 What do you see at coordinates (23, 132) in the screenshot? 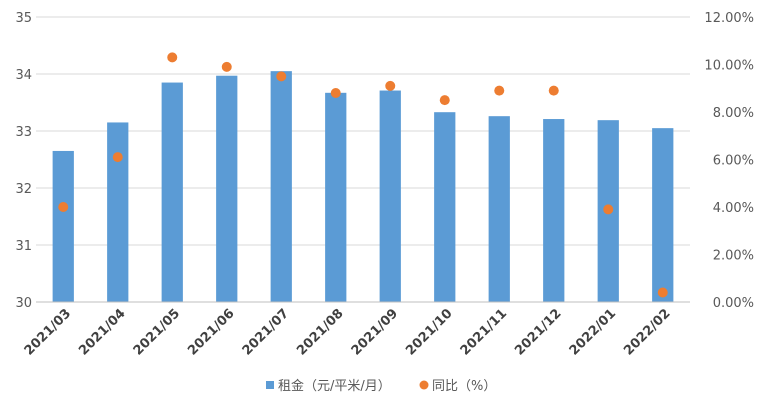
I see `y-left-tick-label: 33` at bounding box center [23, 132].